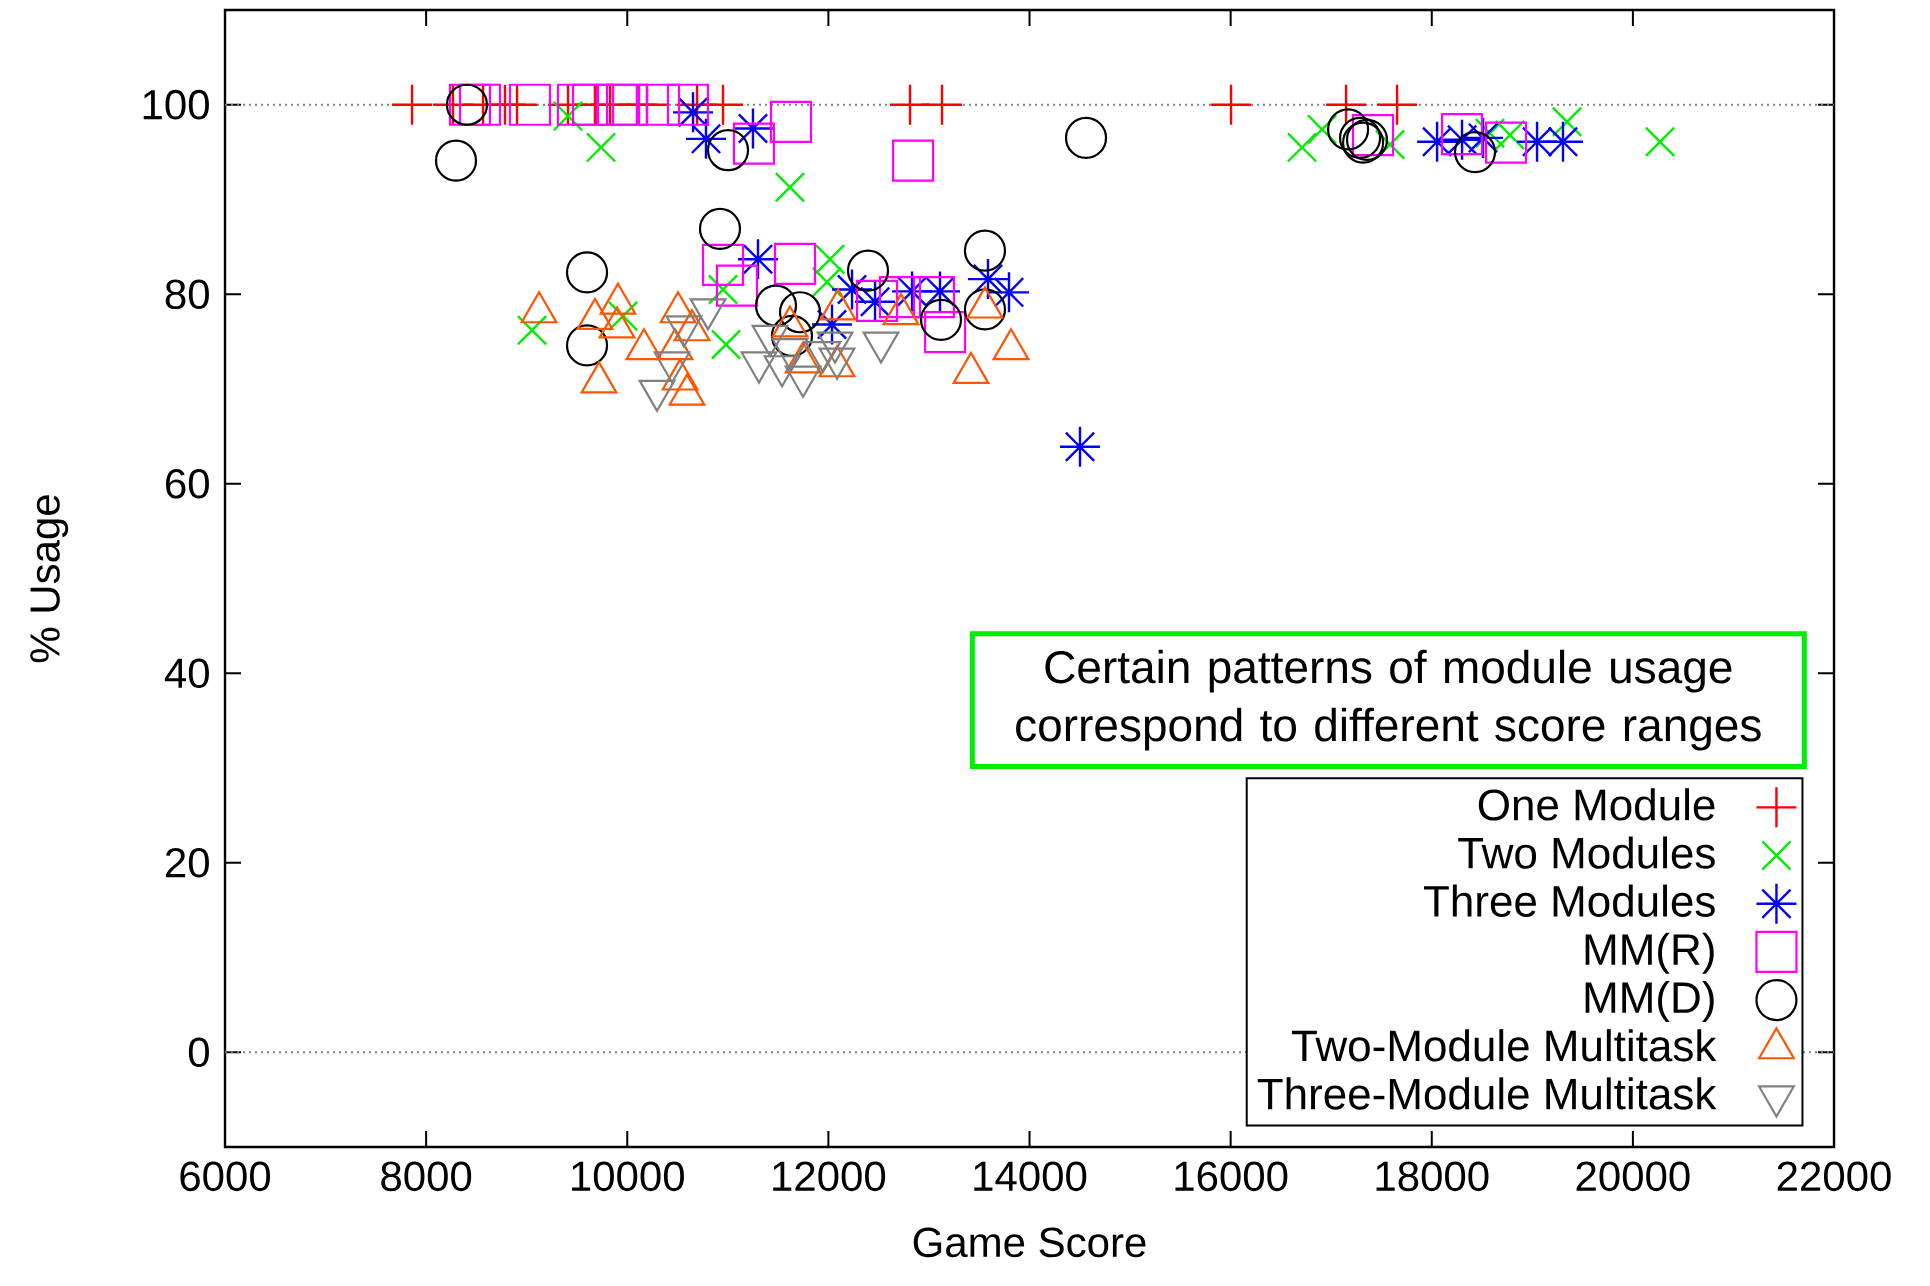 This screenshot has width=1930, height=1286. I want to click on legend-label: Two Modules, so click(1586, 852).